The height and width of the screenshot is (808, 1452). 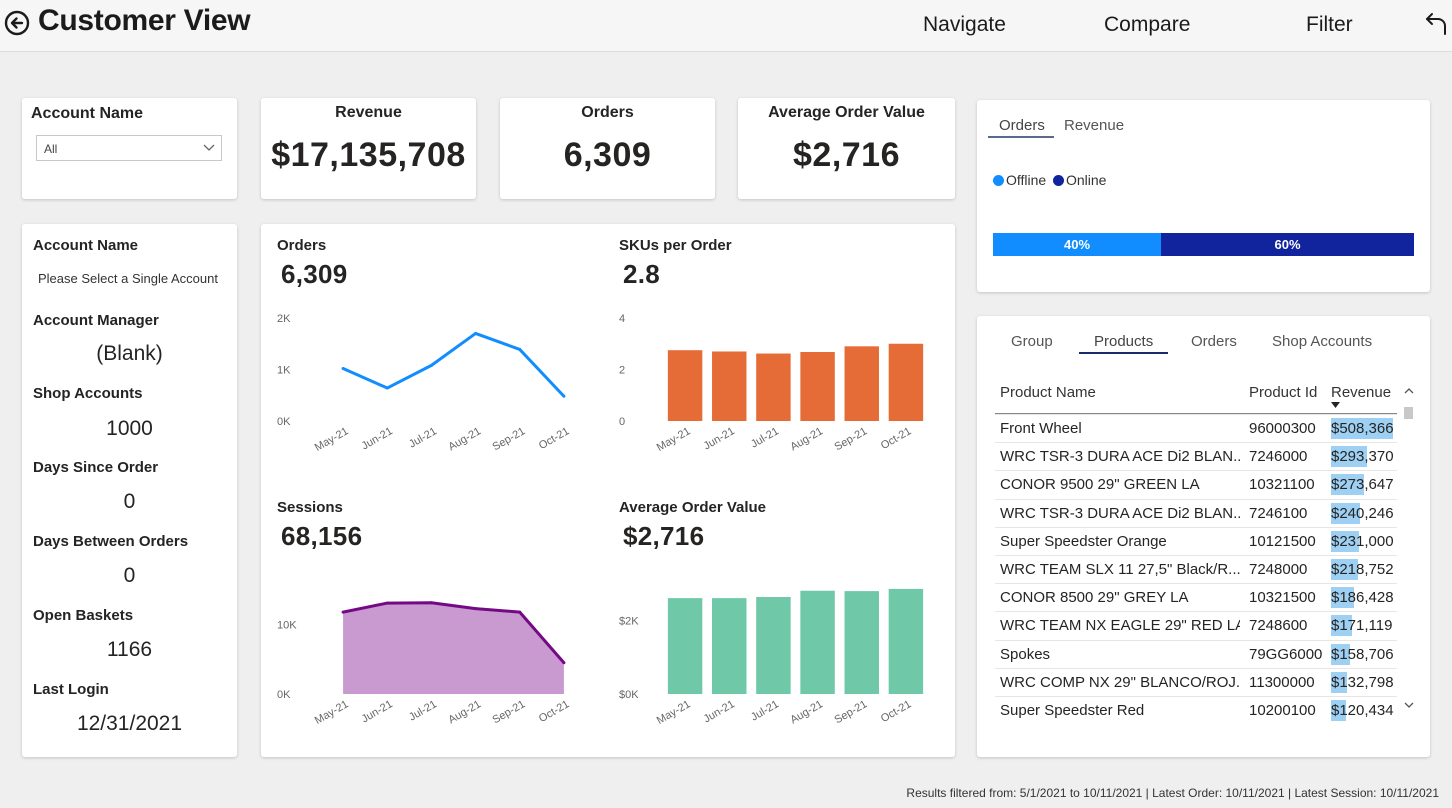 I want to click on orders-chart-headline: 6,309, so click(x=314, y=274).